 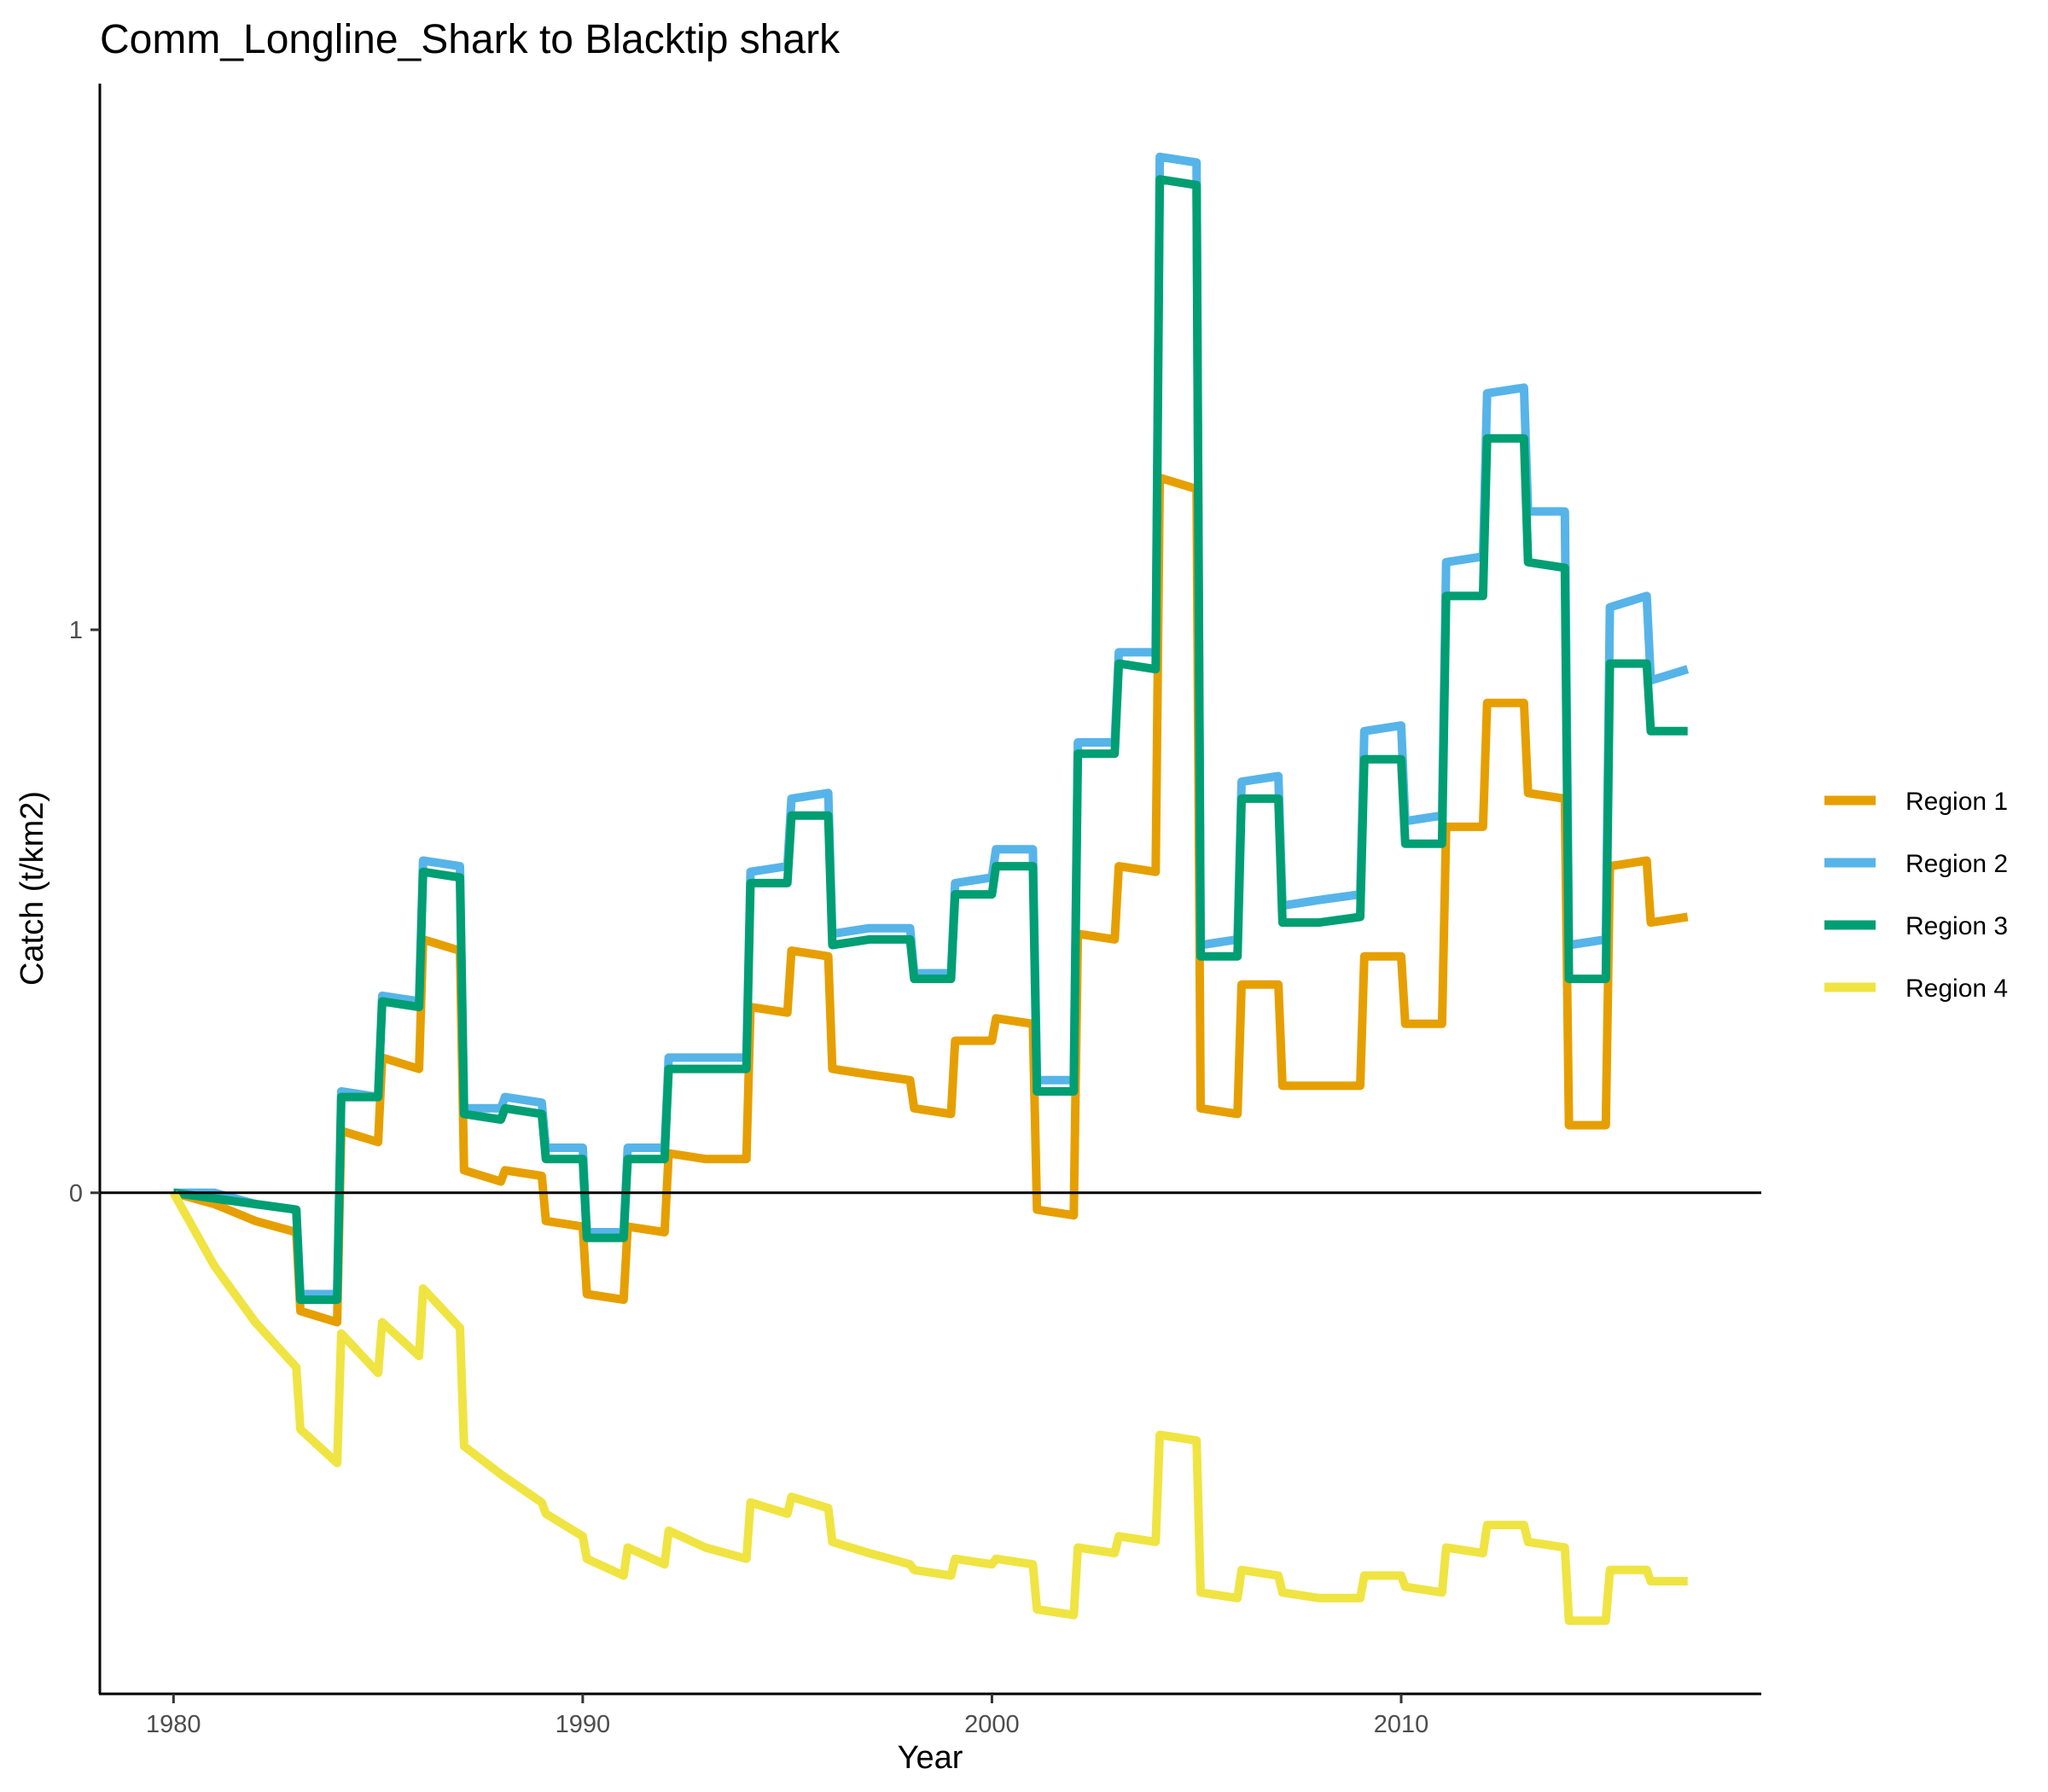 I want to click on legend-label-region-2: Region 2, so click(x=1957, y=864).